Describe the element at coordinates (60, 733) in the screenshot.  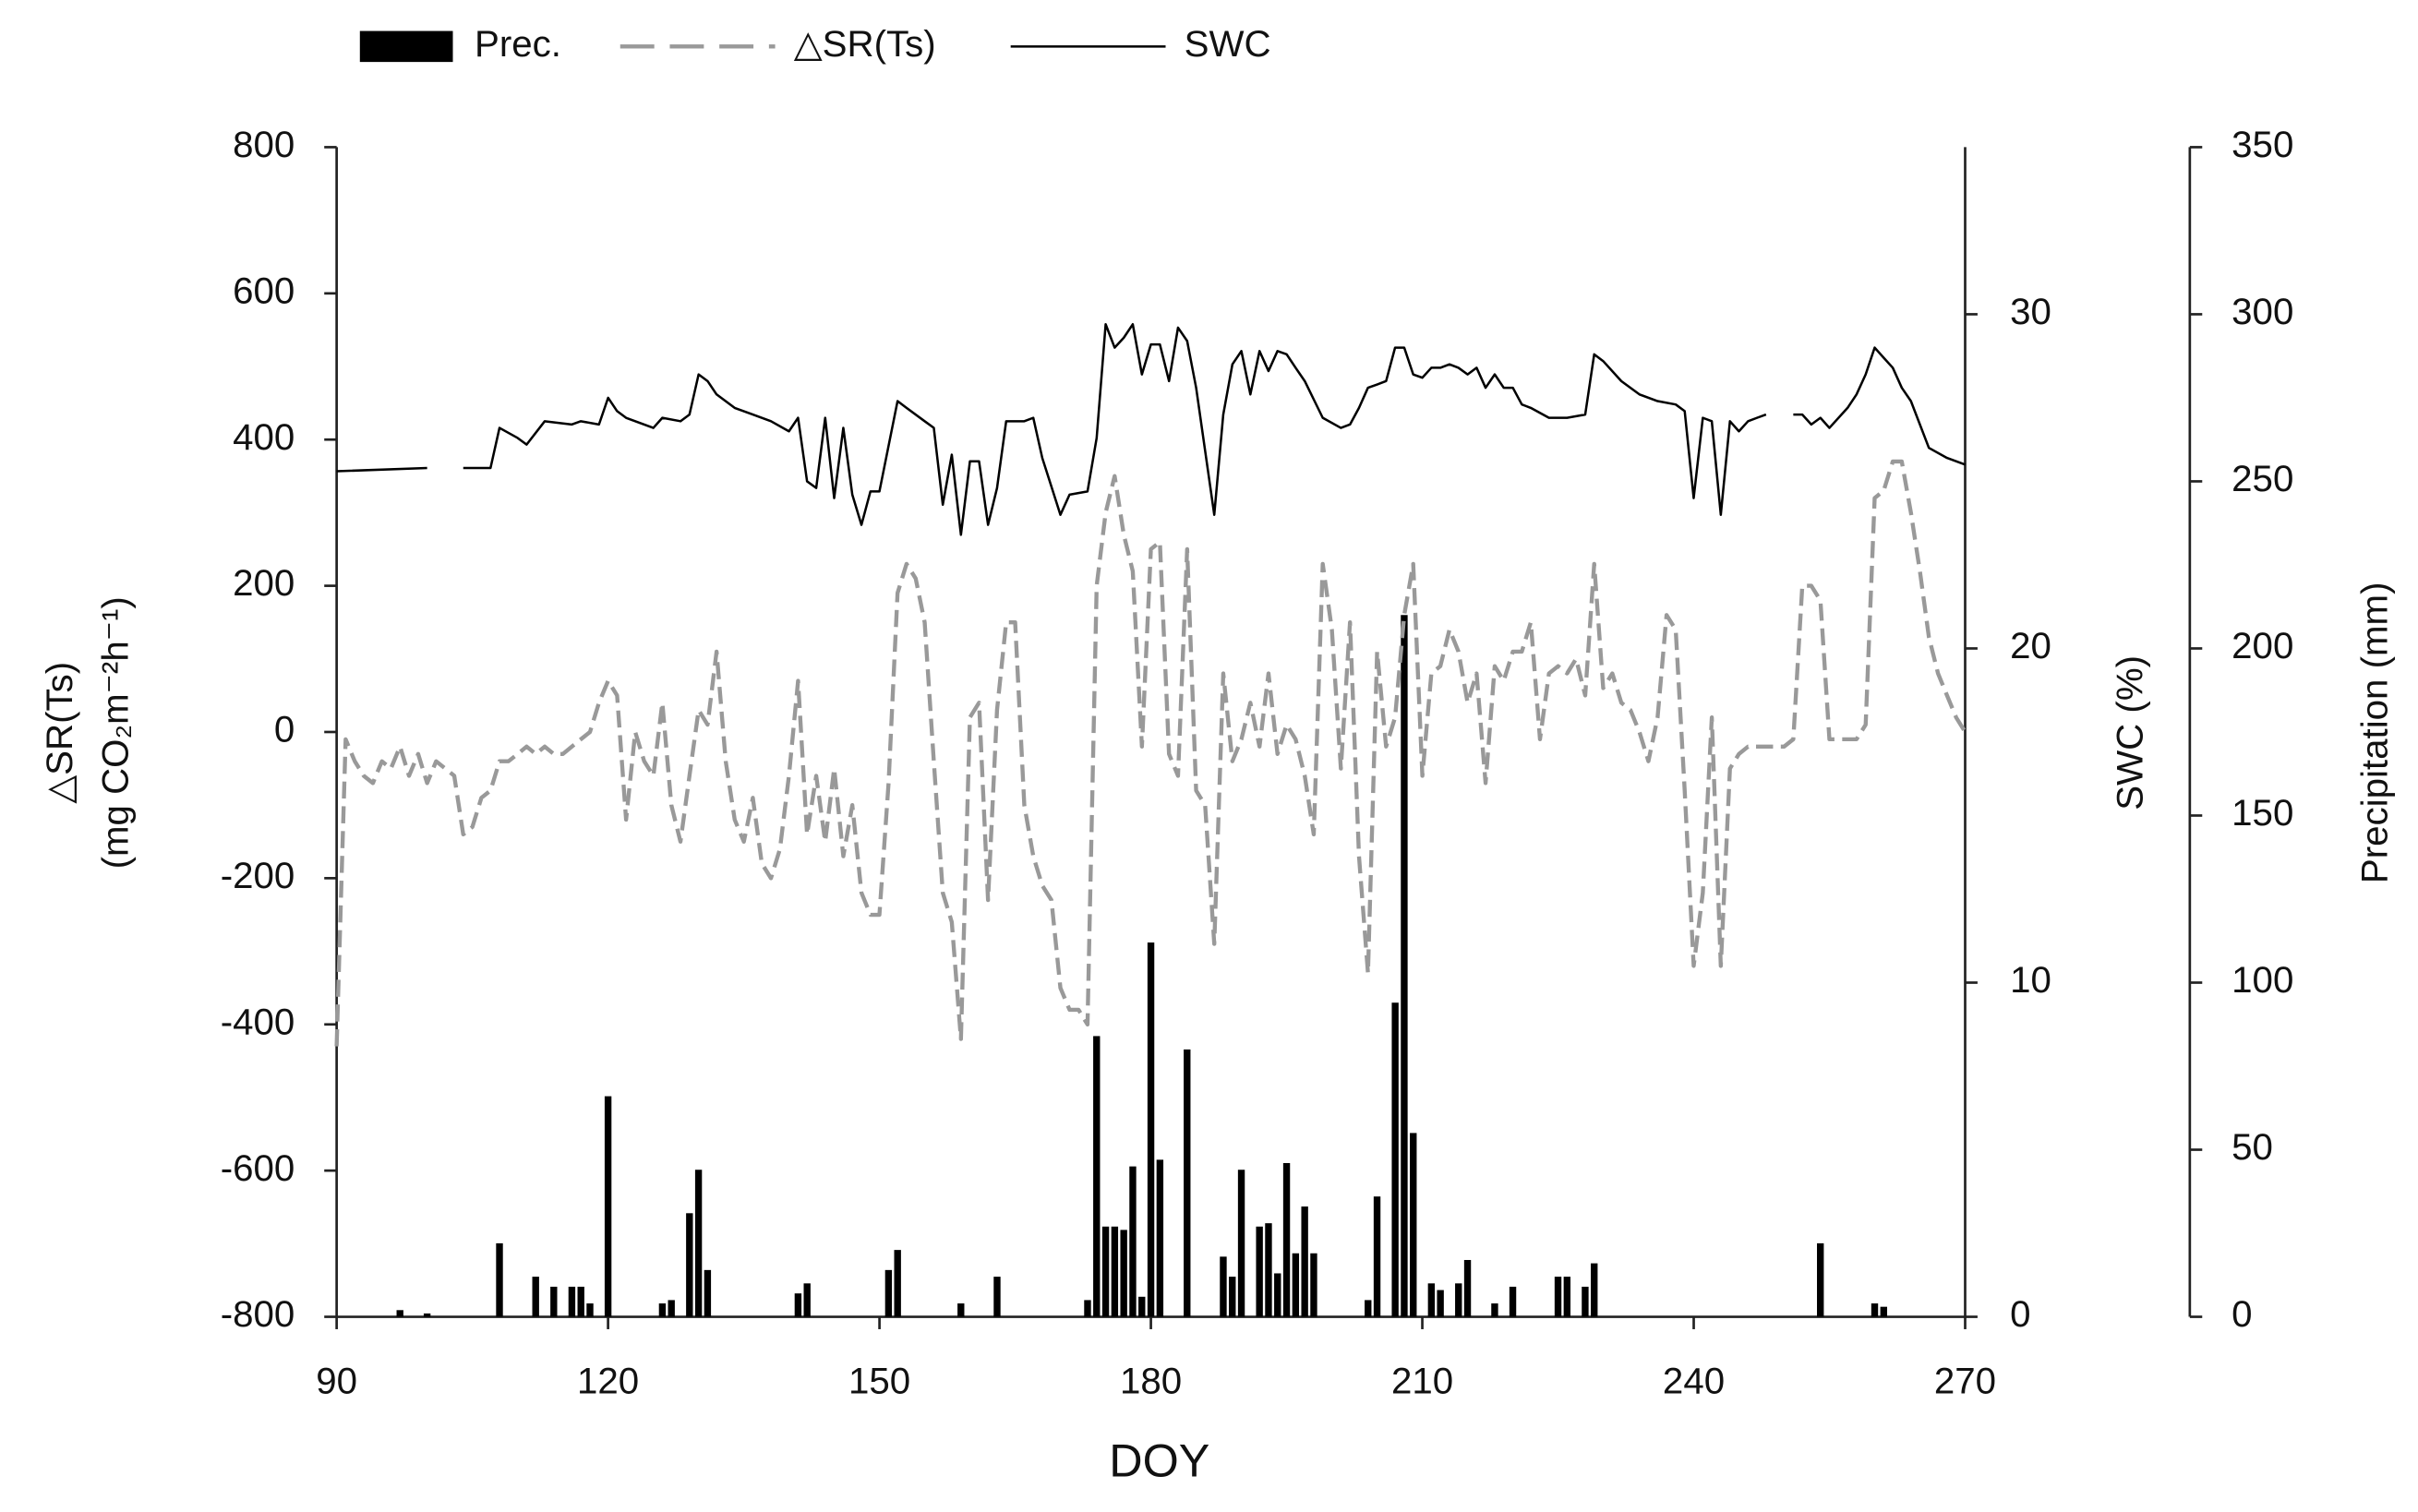
I see `y-axis-label: △SR(Ts)` at that location.